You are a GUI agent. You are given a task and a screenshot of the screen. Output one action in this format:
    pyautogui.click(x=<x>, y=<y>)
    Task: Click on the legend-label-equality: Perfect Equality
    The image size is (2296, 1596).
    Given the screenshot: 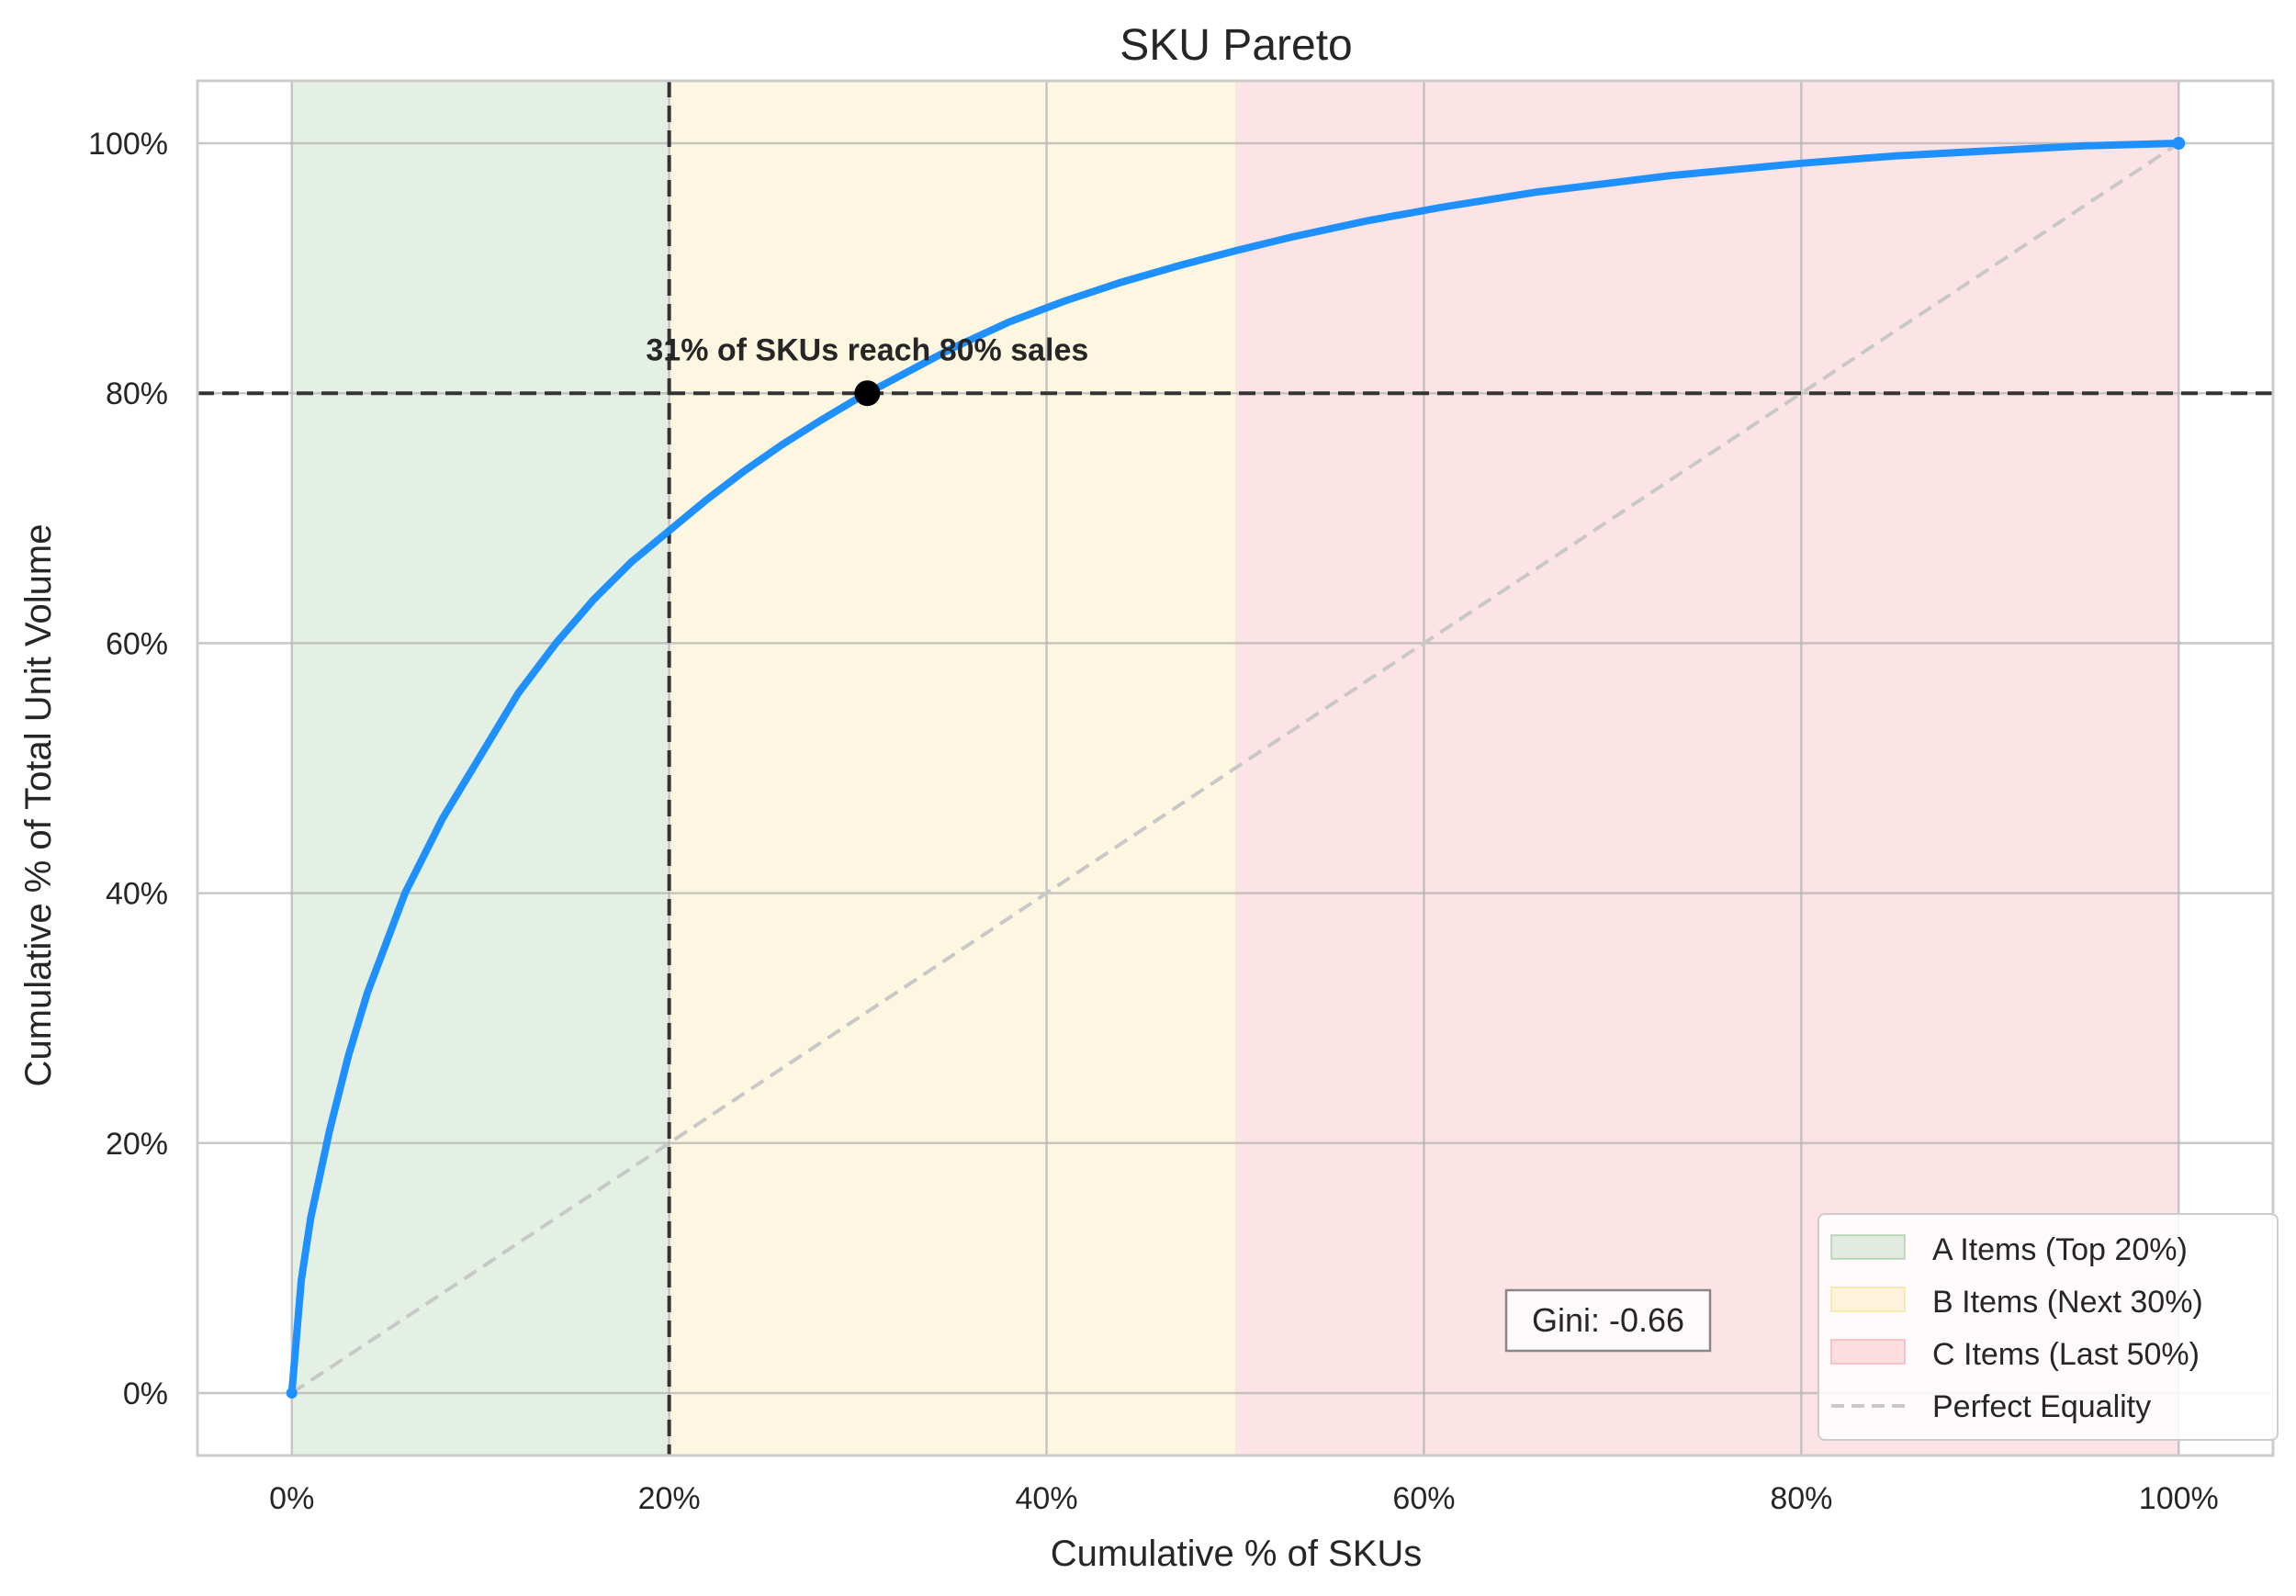 What is the action you would take?
    pyautogui.click(x=2041, y=1406)
    